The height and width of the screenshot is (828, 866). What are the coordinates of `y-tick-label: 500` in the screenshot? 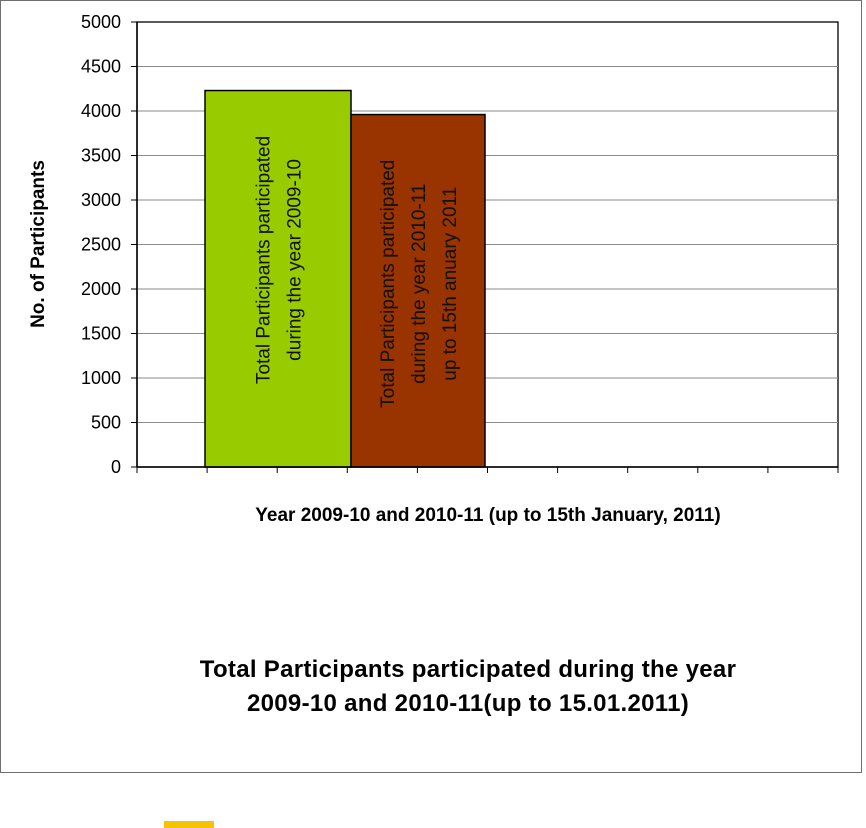 It's located at (106, 423).